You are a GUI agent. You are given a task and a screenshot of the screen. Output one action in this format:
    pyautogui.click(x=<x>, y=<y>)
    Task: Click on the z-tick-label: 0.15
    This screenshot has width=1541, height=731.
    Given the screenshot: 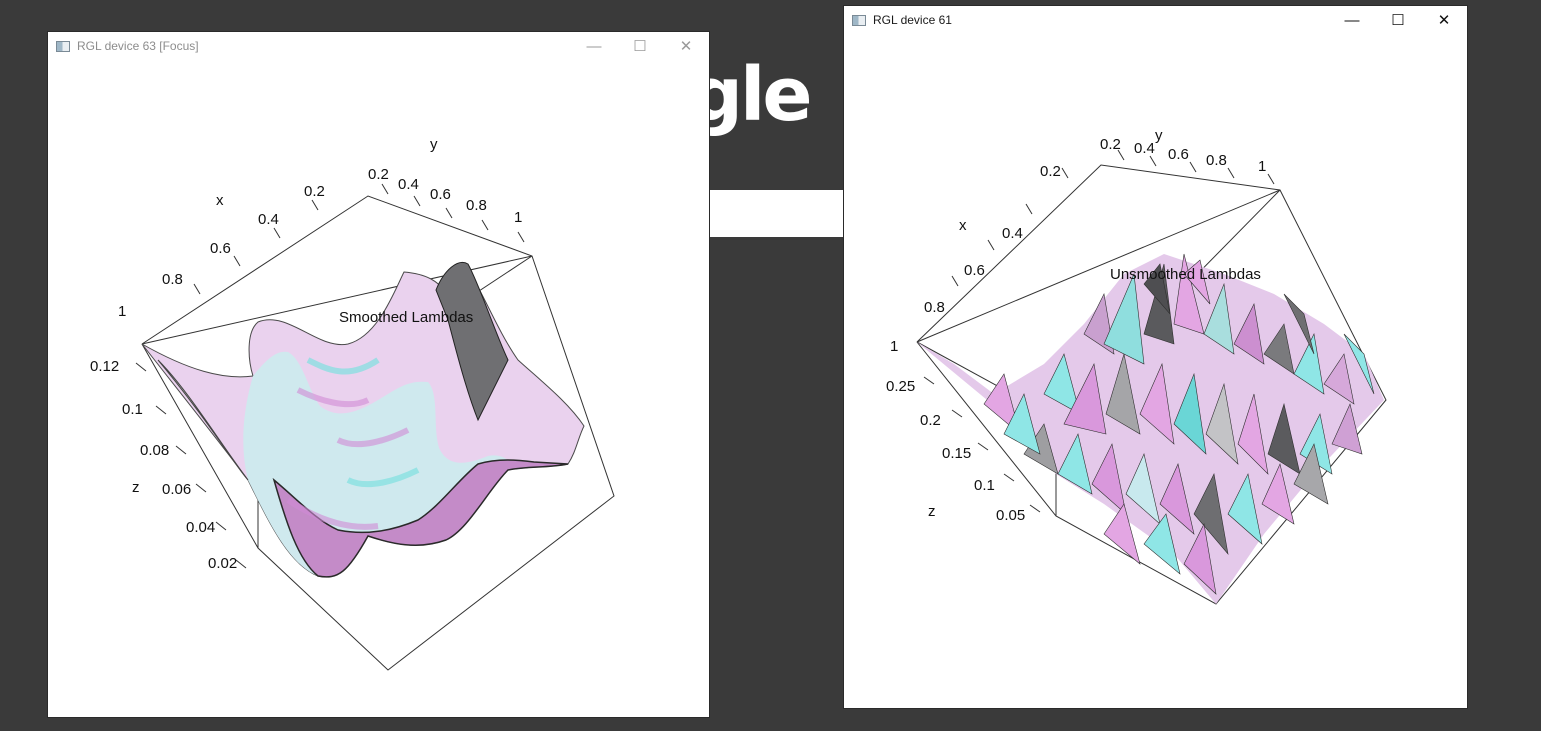 What is the action you would take?
    pyautogui.click(x=956, y=453)
    